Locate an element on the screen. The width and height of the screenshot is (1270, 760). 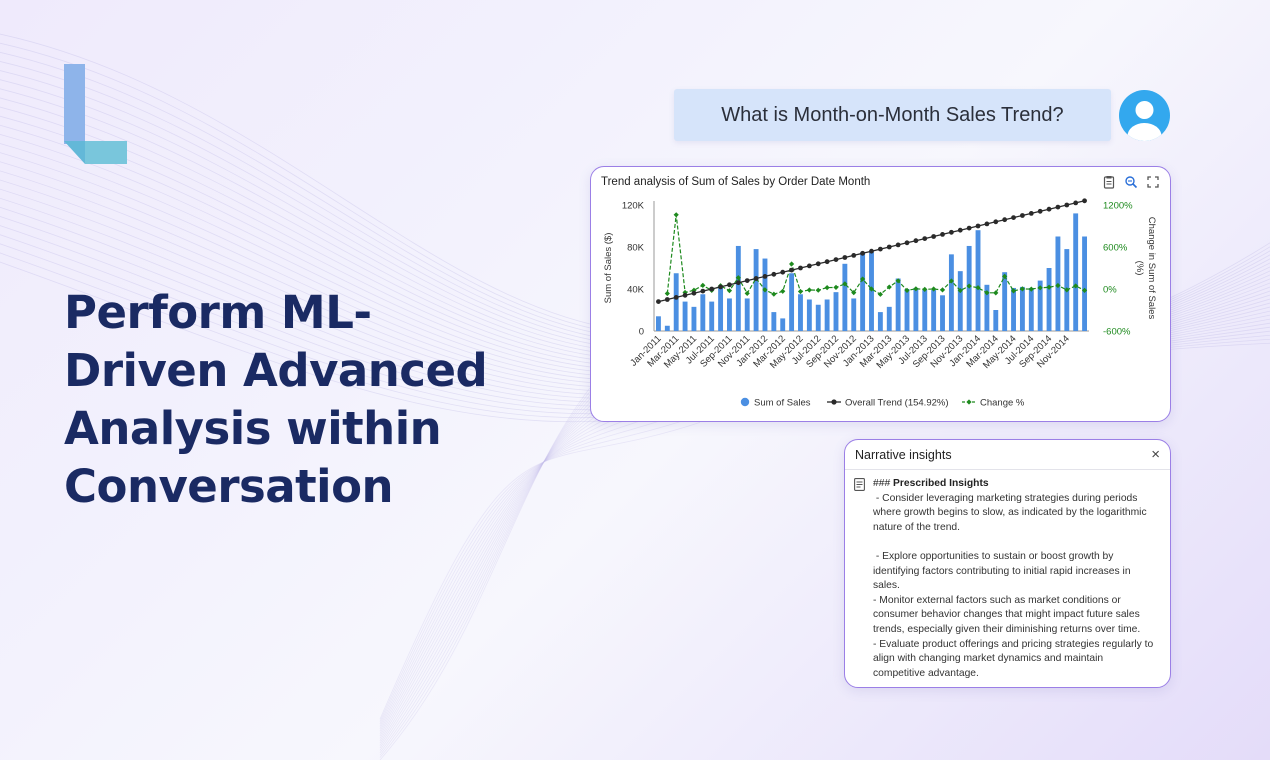
clipboard-icon is located at coordinates (1109, 182).